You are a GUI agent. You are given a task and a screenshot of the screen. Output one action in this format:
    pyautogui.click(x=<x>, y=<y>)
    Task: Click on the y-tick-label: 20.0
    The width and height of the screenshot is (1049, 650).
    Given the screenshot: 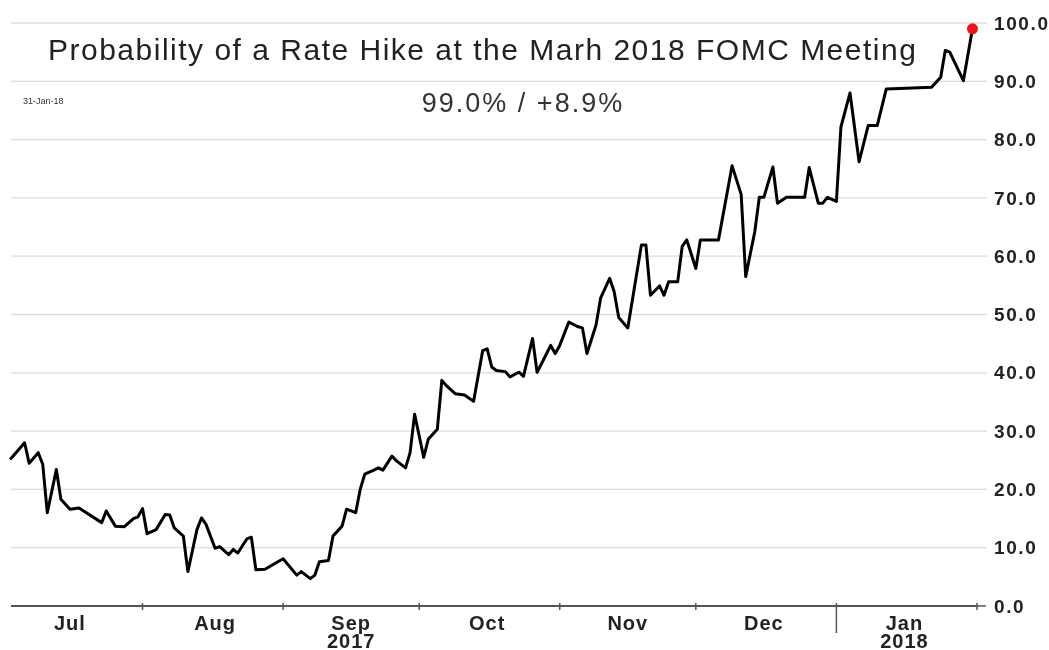 What is the action you would take?
    pyautogui.click(x=1016, y=490)
    